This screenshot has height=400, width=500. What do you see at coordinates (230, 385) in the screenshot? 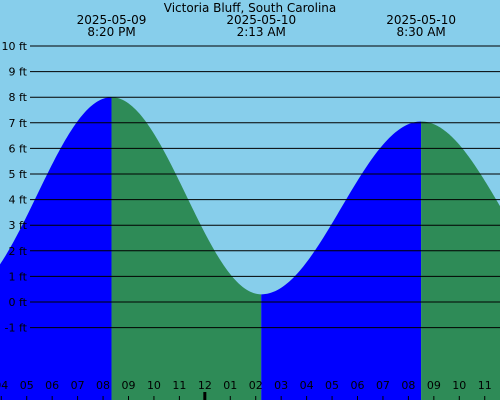
I see `x-tick-label: 01` at bounding box center [230, 385].